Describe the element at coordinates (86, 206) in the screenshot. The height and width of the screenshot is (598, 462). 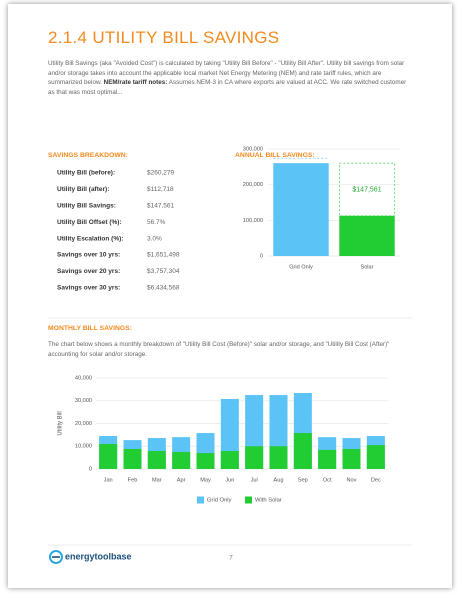
I see `row-label: Utility Bill Savings:` at that location.